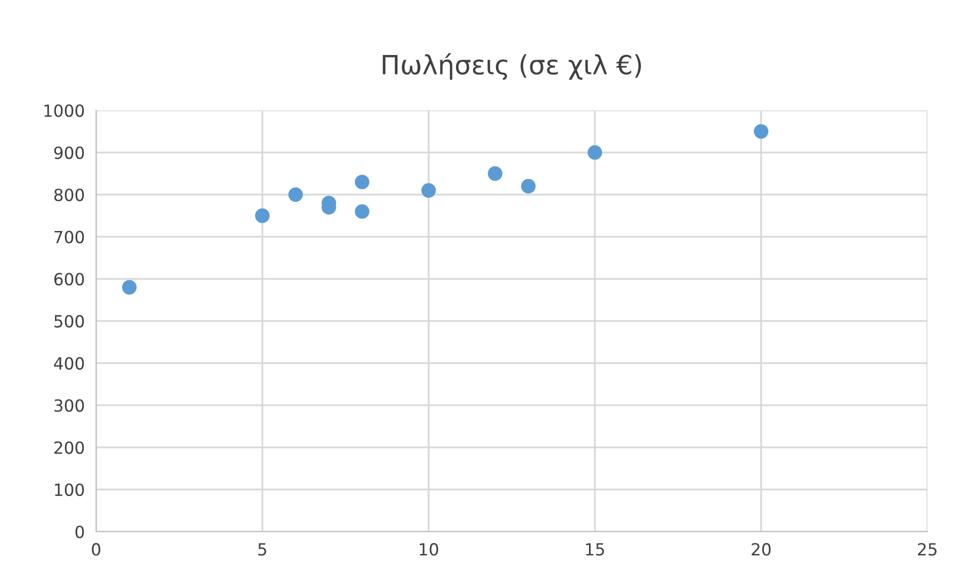  What do you see at coordinates (69, 237) in the screenshot?
I see `y-tick-label: 700` at bounding box center [69, 237].